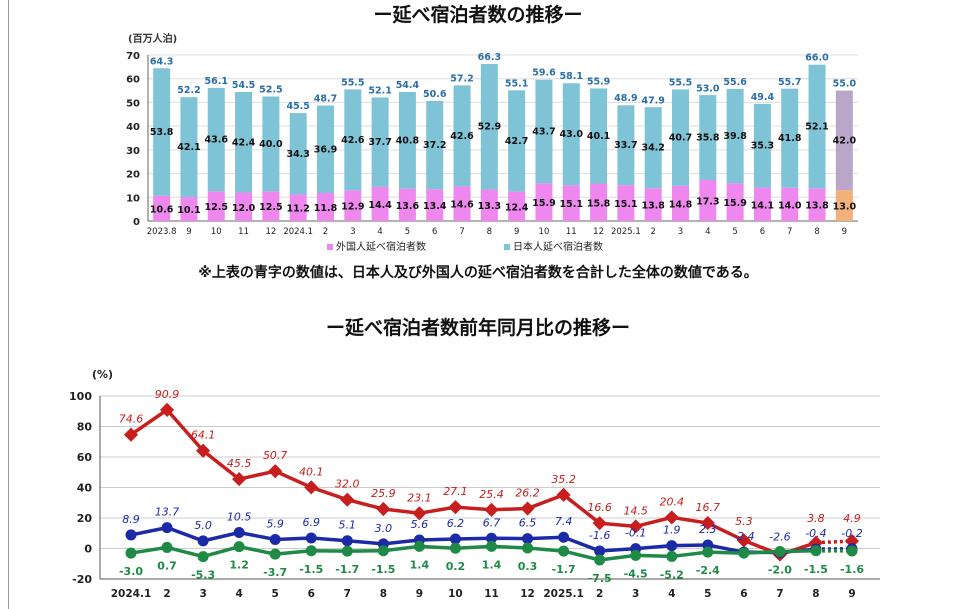 Image resolution: width=956 pixels, height=609 pixels. Describe the element at coordinates (162, 209) in the screenshot. I see `foreign-label: 10.6` at that location.